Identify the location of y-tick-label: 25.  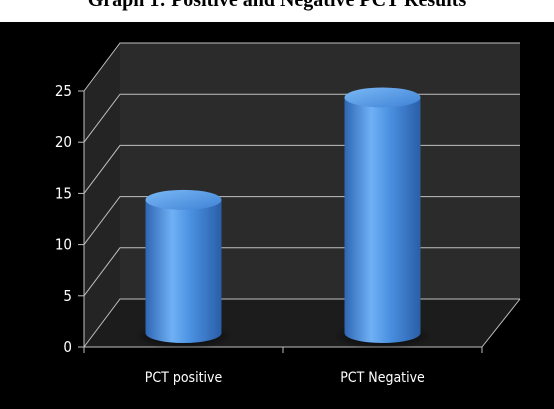
(63, 91).